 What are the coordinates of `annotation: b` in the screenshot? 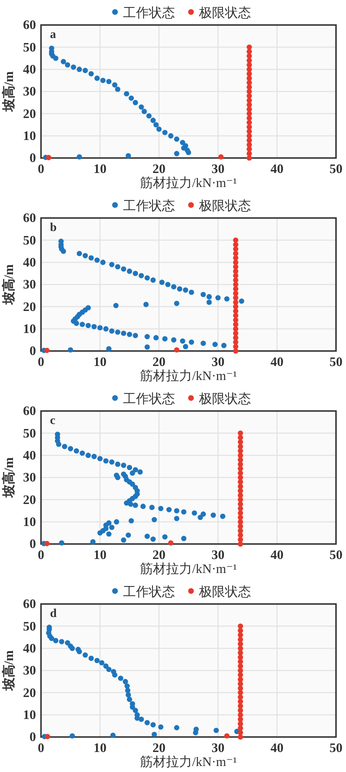 It's located at (53, 227).